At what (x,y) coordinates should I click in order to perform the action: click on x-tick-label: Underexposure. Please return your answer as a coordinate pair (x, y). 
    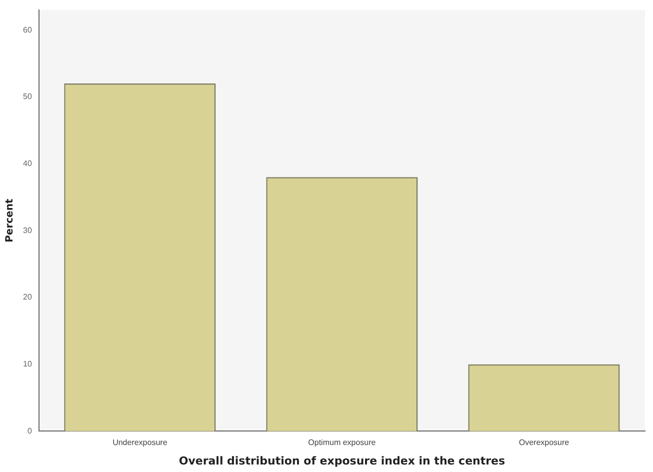
    Looking at the image, I should click on (140, 443).